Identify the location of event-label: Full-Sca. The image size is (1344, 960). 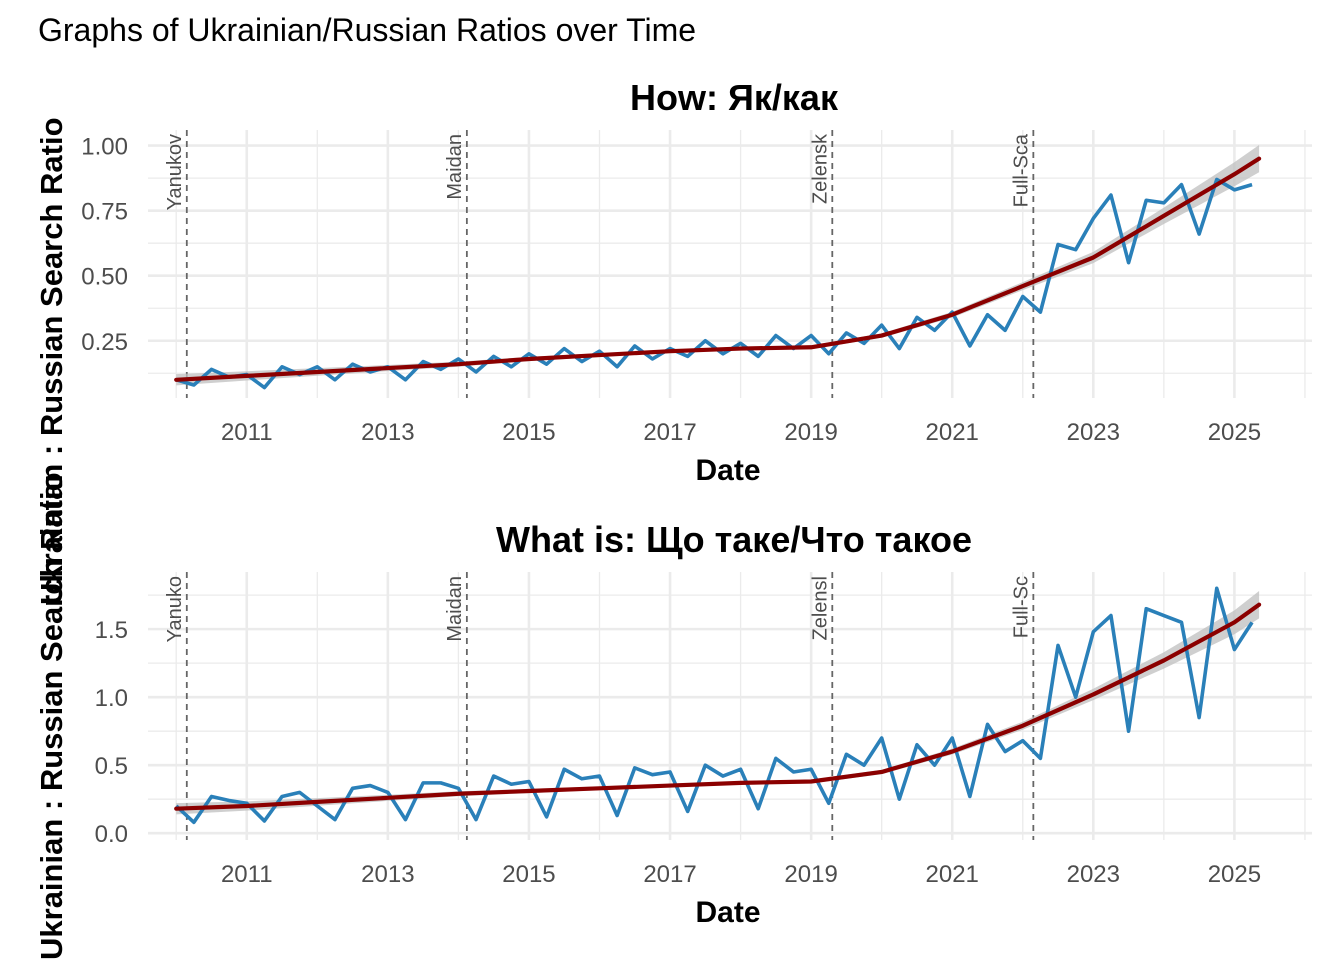
(1021, 170).